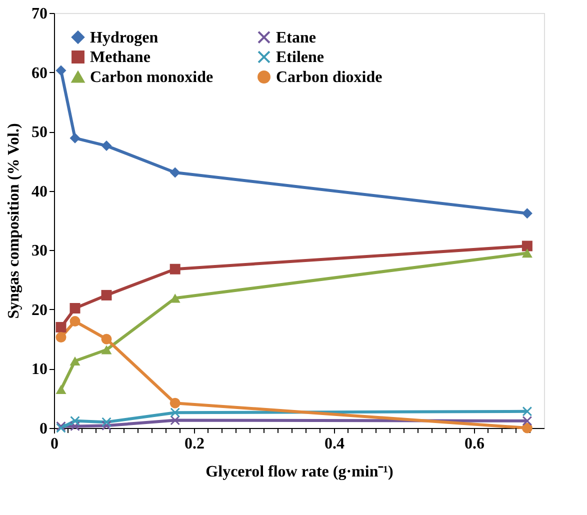 This screenshot has height=515, width=587. Describe the element at coordinates (40, 369) in the screenshot. I see `y-tick-label: 10` at that location.